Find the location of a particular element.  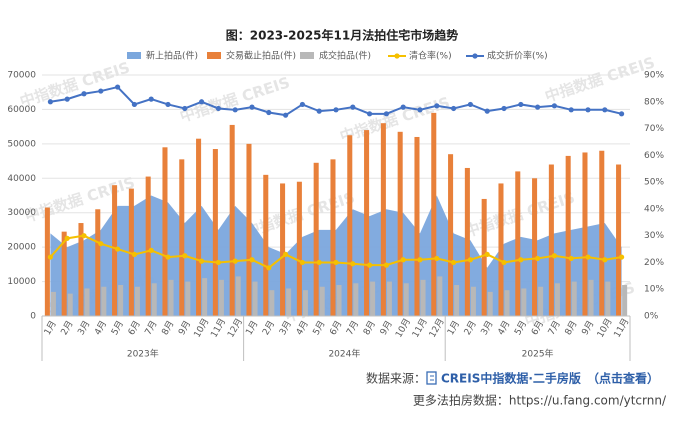

x-tick-label: 10月 is located at coordinates (403, 327).